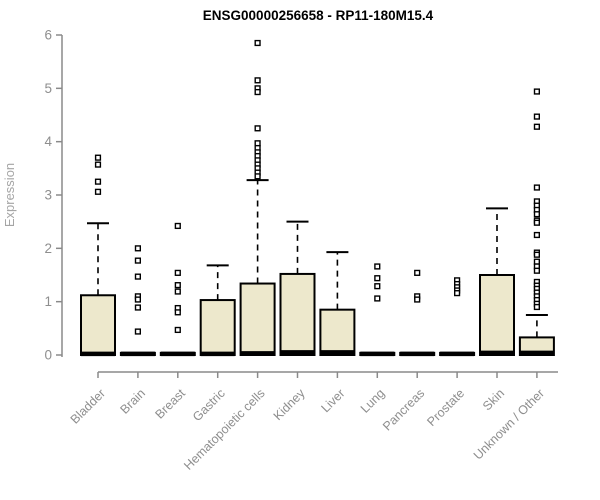 The height and width of the screenshot is (500, 600). Describe the element at coordinates (332, 400) in the screenshot. I see `x-tick-label: Liver` at that location.